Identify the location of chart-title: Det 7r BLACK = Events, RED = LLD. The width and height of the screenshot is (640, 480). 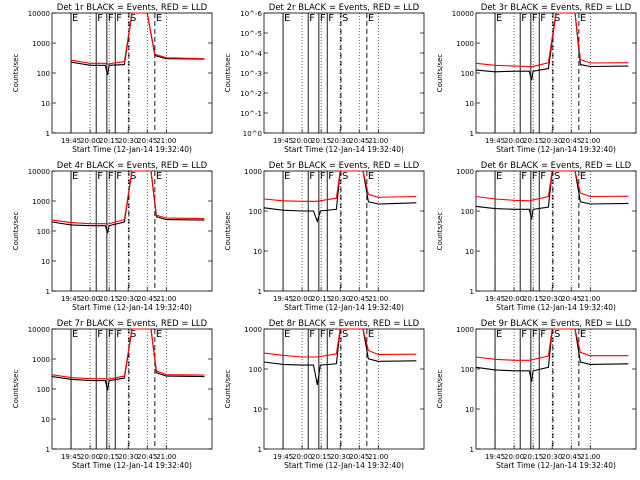
(132, 324).